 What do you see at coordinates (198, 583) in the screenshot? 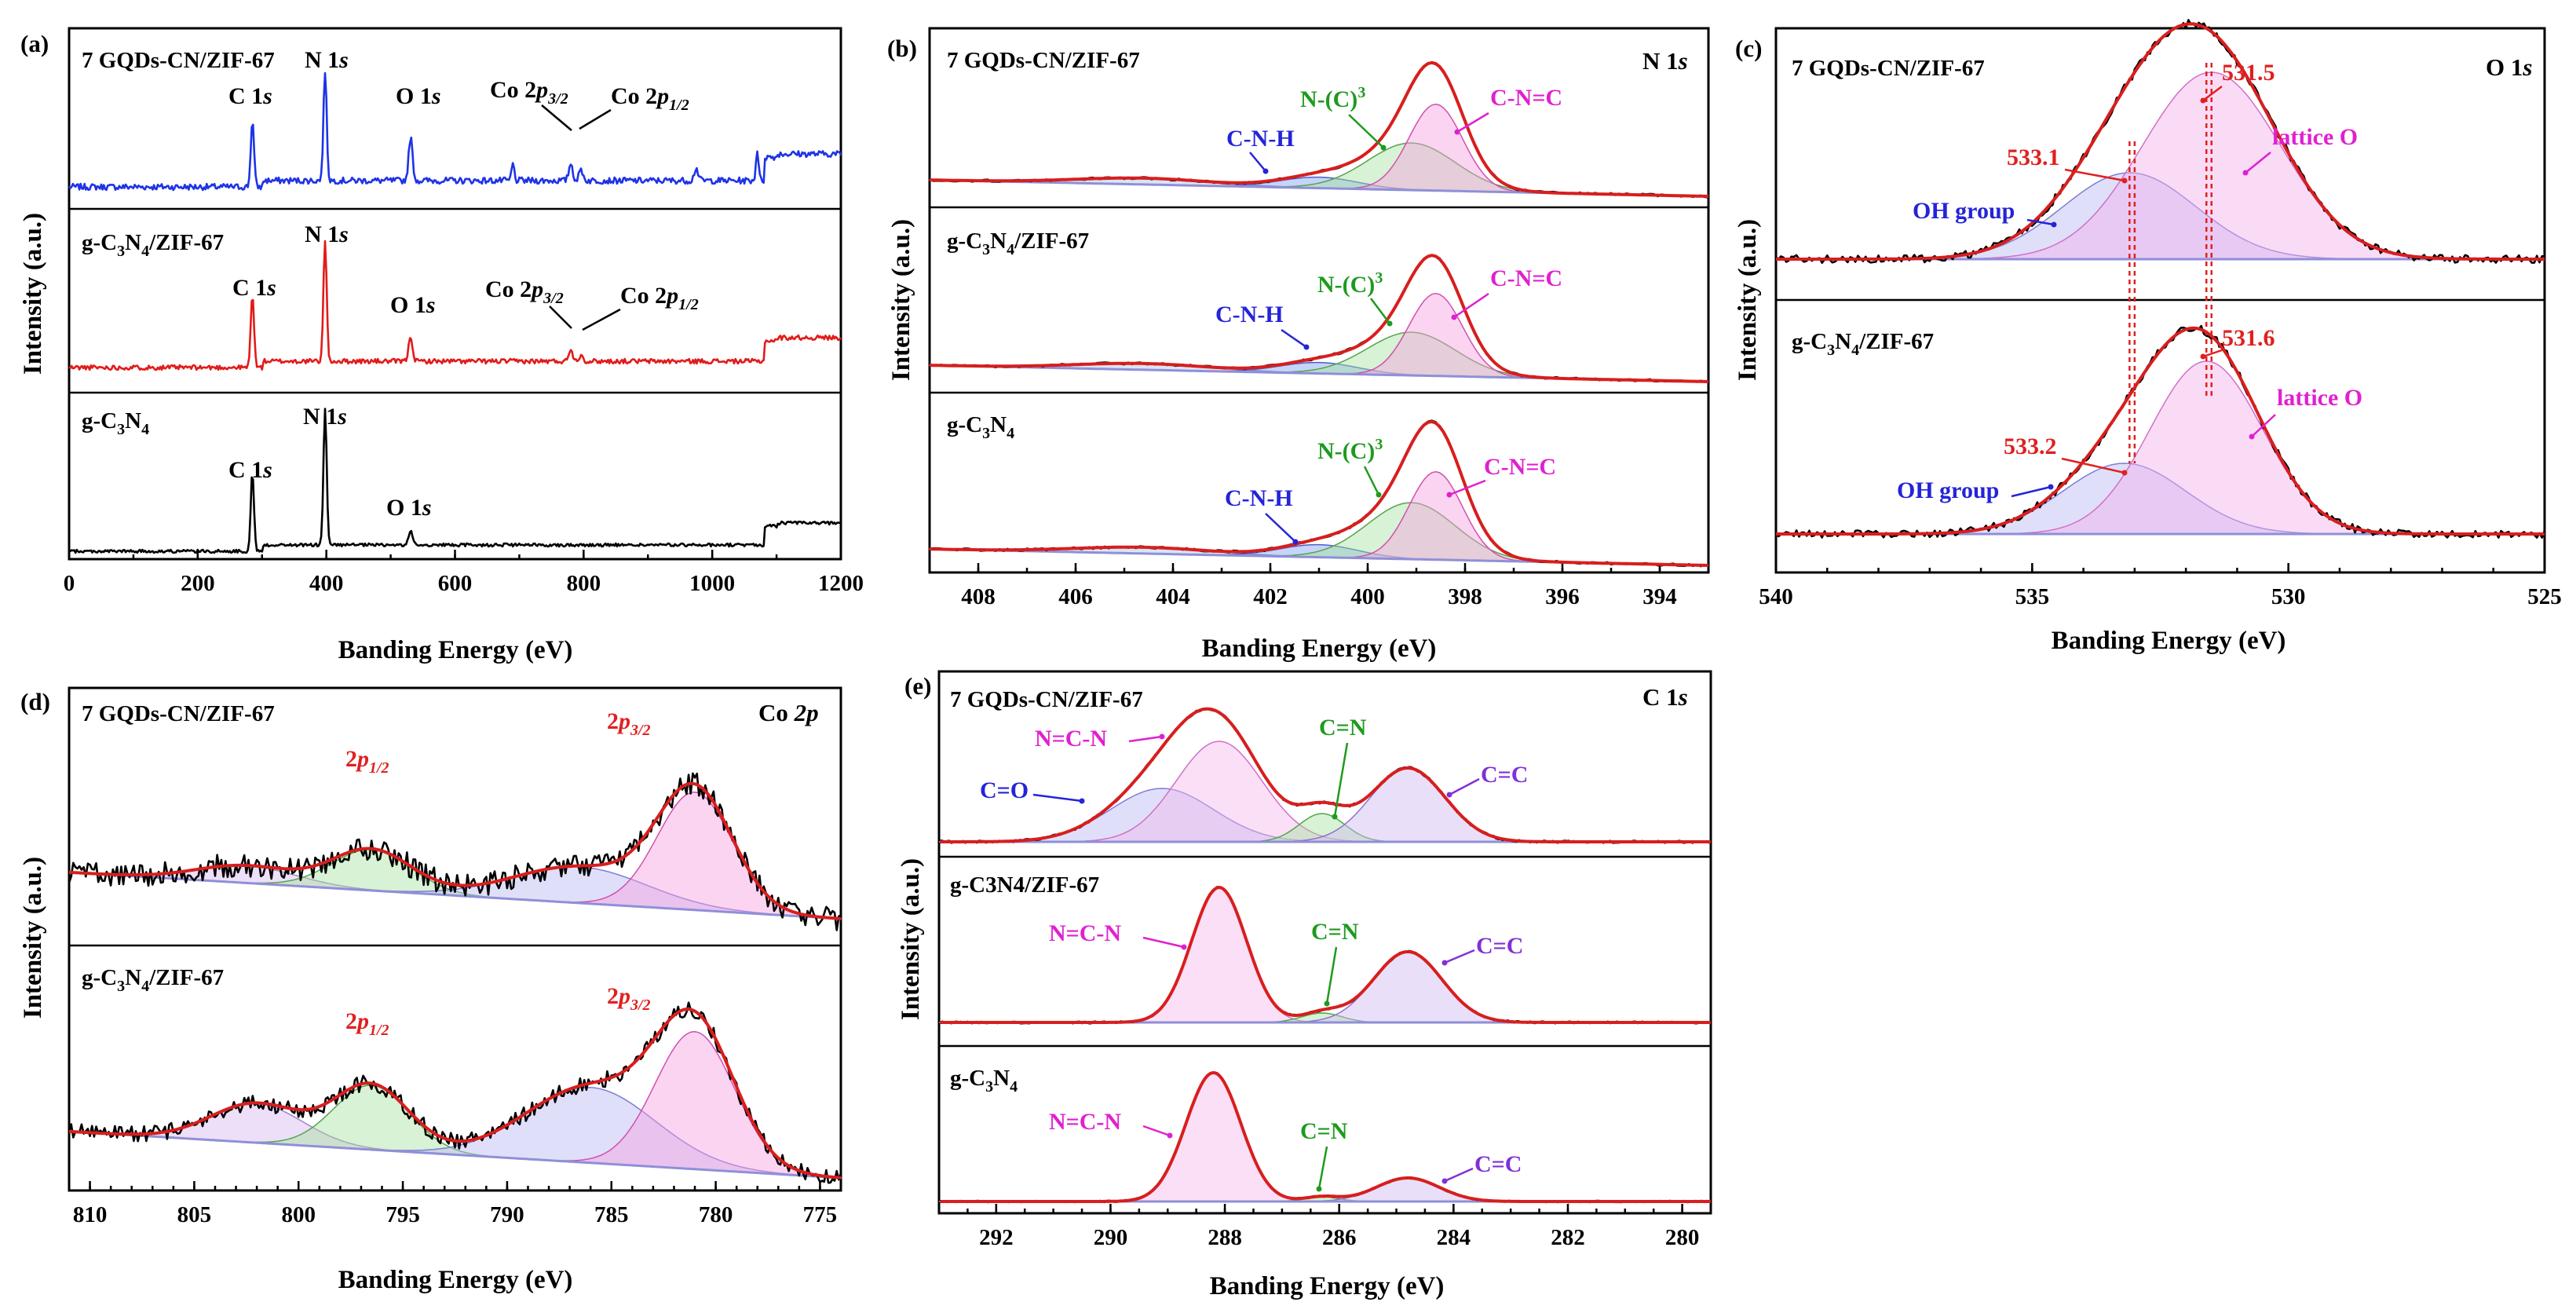
I see `x-tick-label: 200` at bounding box center [198, 583].